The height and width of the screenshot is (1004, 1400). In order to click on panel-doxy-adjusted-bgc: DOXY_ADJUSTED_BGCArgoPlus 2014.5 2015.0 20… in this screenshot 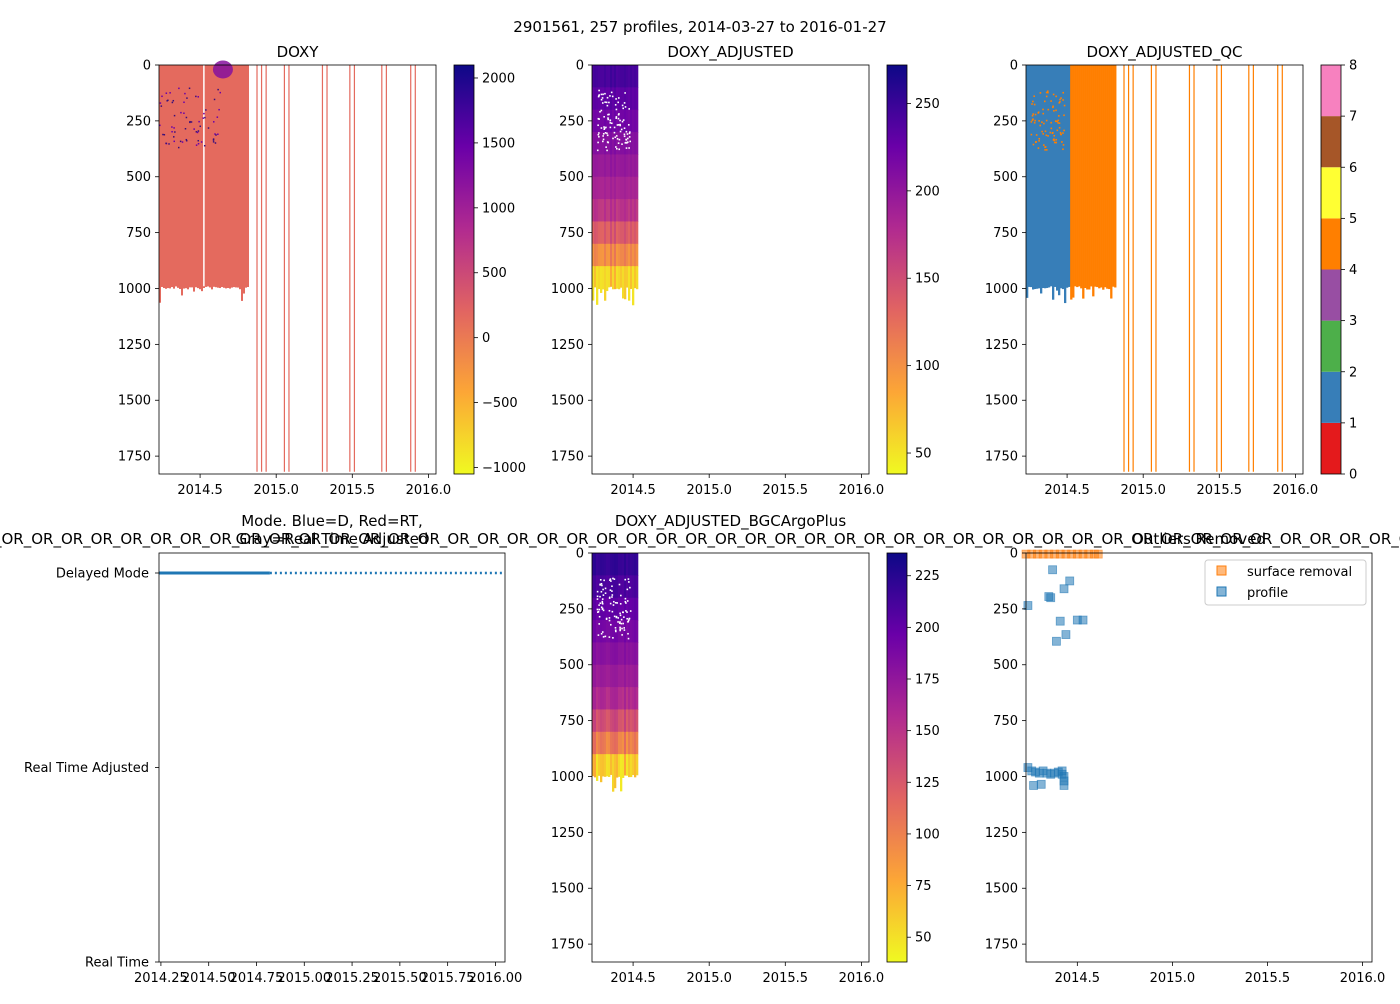, I will do `click(745, 749)`.